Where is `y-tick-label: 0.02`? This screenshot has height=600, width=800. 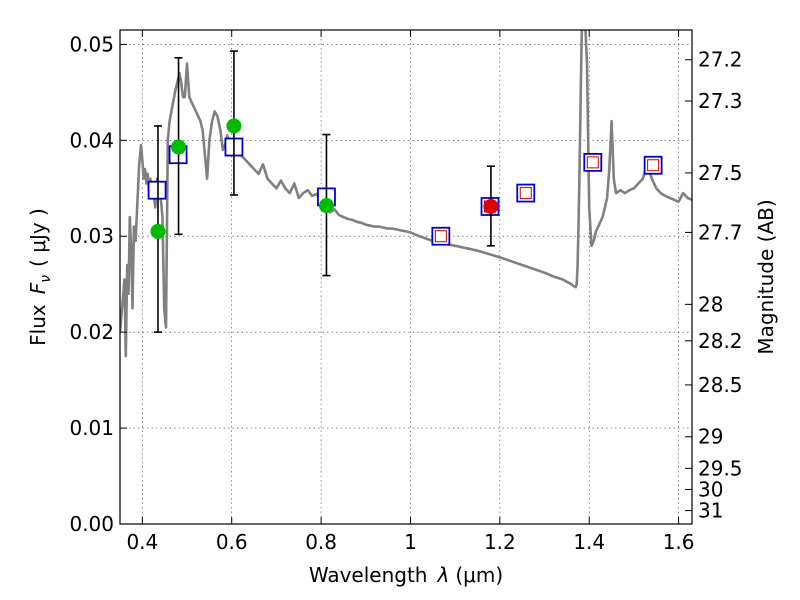 y-tick-label: 0.02 is located at coordinates (91, 332).